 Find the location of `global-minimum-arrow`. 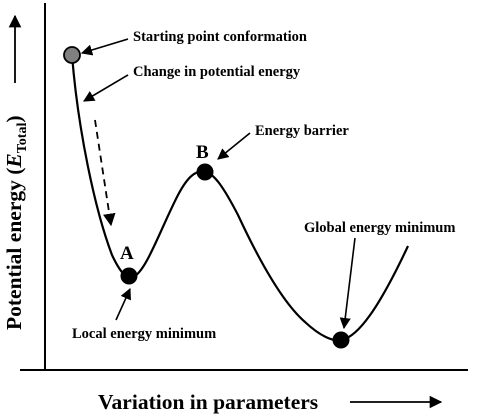

global-minimum-arrow is located at coordinates (347, 283).